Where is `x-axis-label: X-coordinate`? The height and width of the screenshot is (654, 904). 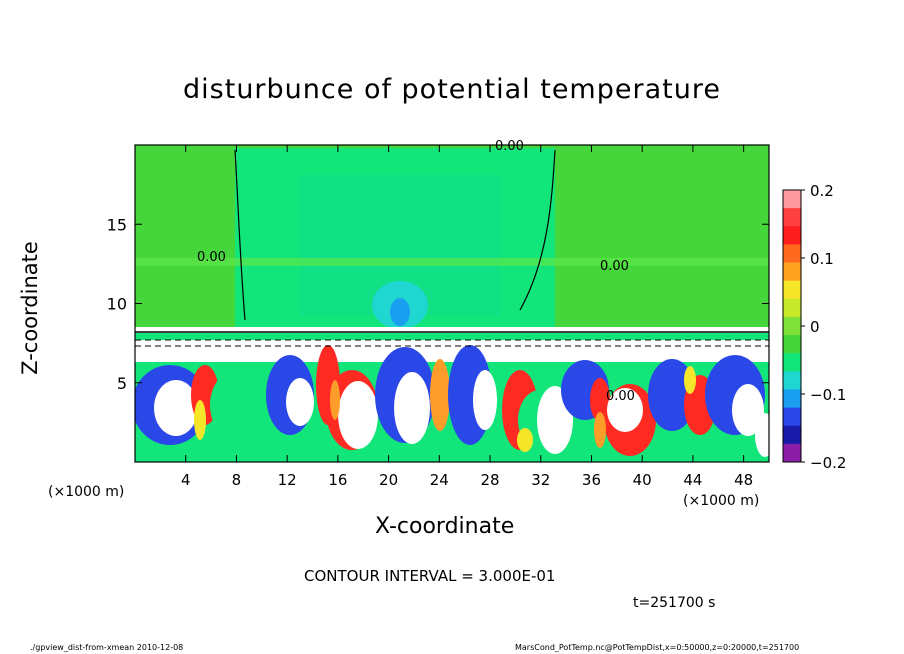
x-axis-label: X-coordinate is located at coordinates (445, 526).